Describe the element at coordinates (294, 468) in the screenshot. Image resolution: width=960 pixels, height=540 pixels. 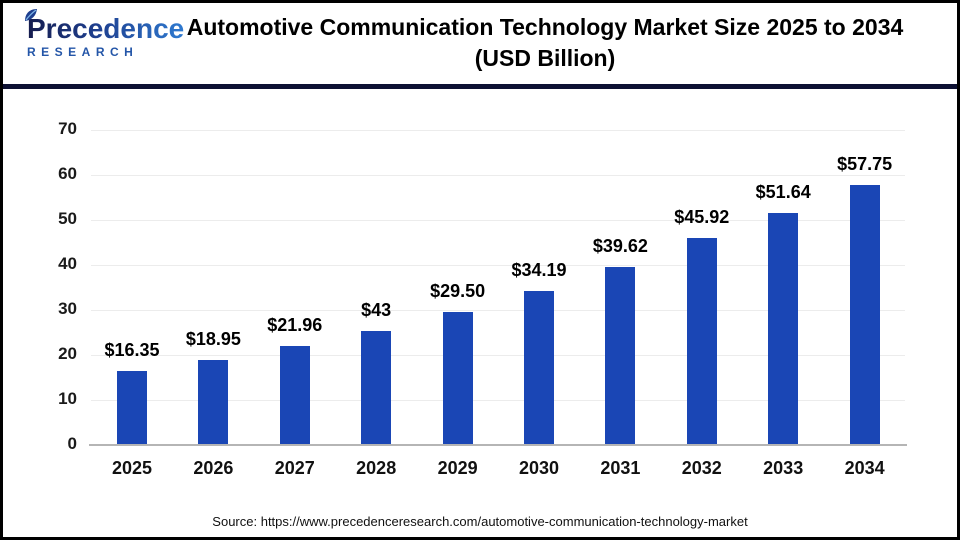
I see `x-axis-label-2027: 2027` at that location.